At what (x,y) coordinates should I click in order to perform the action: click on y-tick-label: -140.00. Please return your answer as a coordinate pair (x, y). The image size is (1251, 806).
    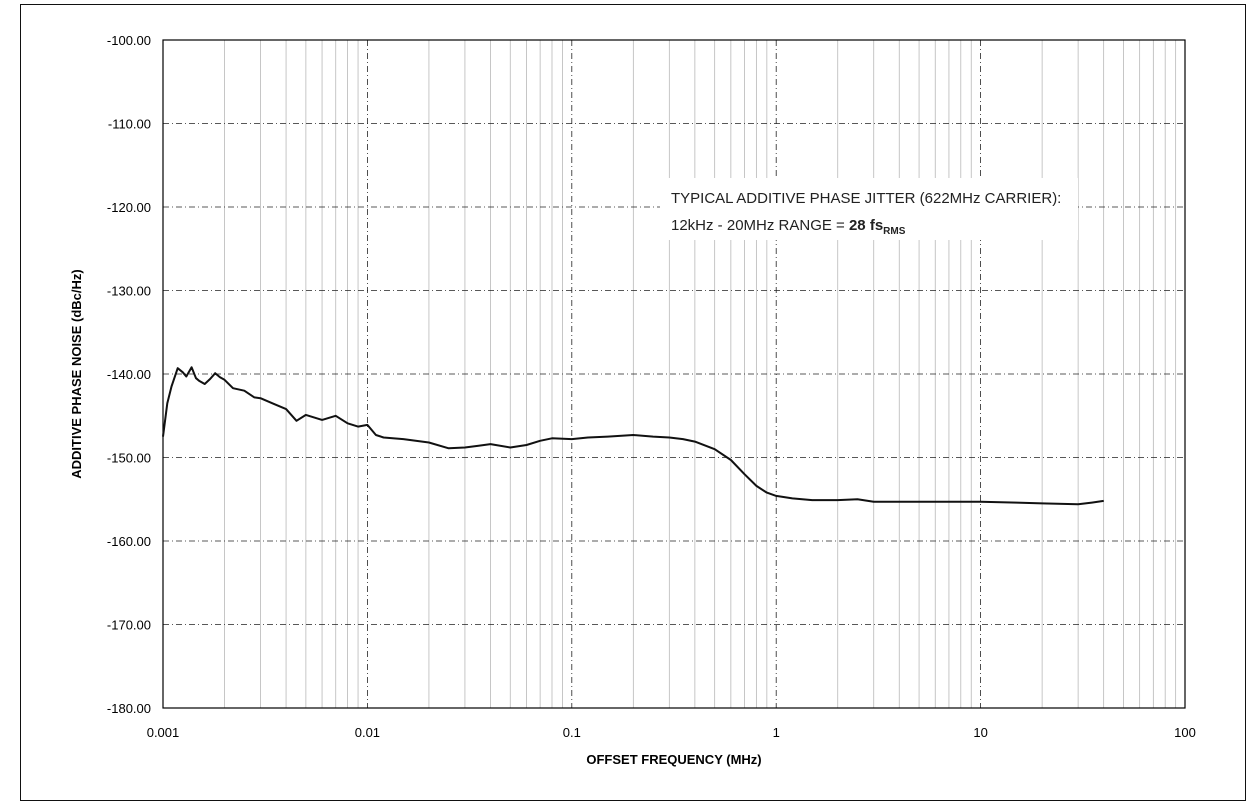
    Looking at the image, I should click on (129, 374).